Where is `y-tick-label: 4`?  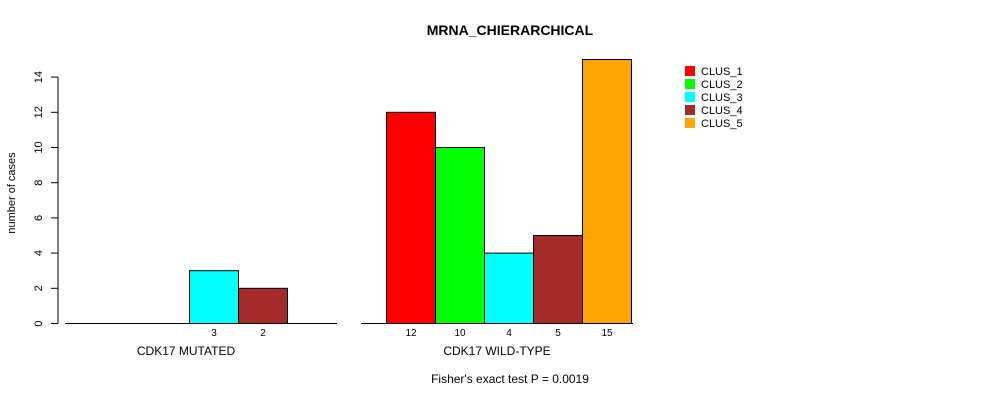
y-tick-label: 4 is located at coordinates (39, 253).